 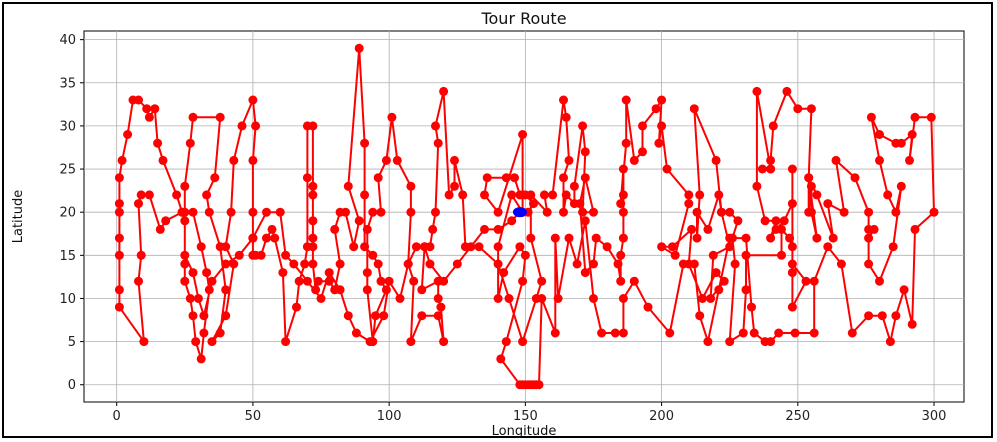 I want to click on y-tick-label: 30, so click(x=67, y=126).